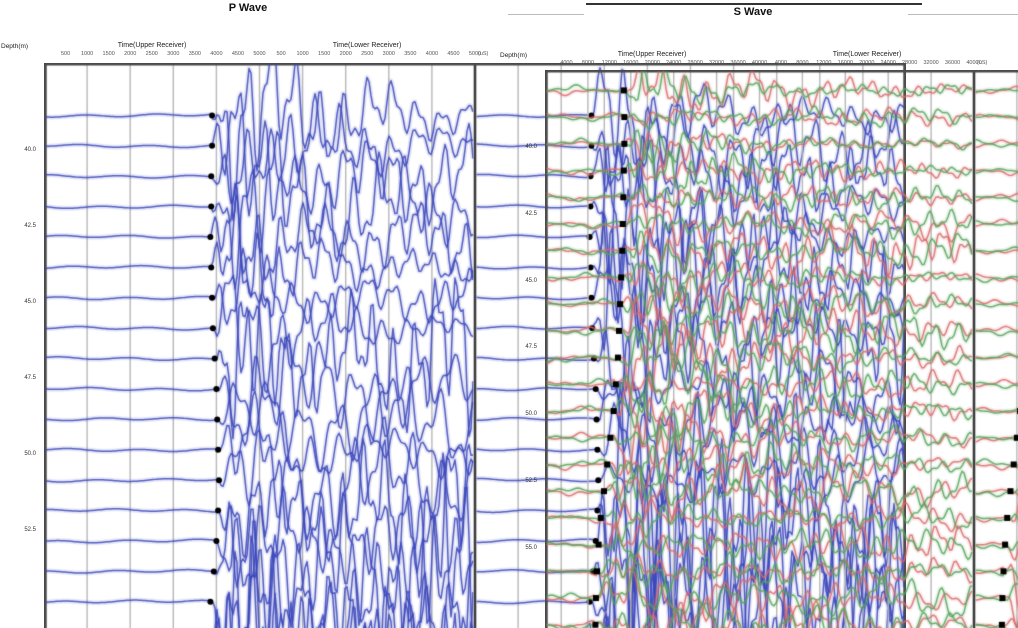 This screenshot has width=1018, height=628. I want to click on p-depth-tick-label: 45.0, so click(30, 302).